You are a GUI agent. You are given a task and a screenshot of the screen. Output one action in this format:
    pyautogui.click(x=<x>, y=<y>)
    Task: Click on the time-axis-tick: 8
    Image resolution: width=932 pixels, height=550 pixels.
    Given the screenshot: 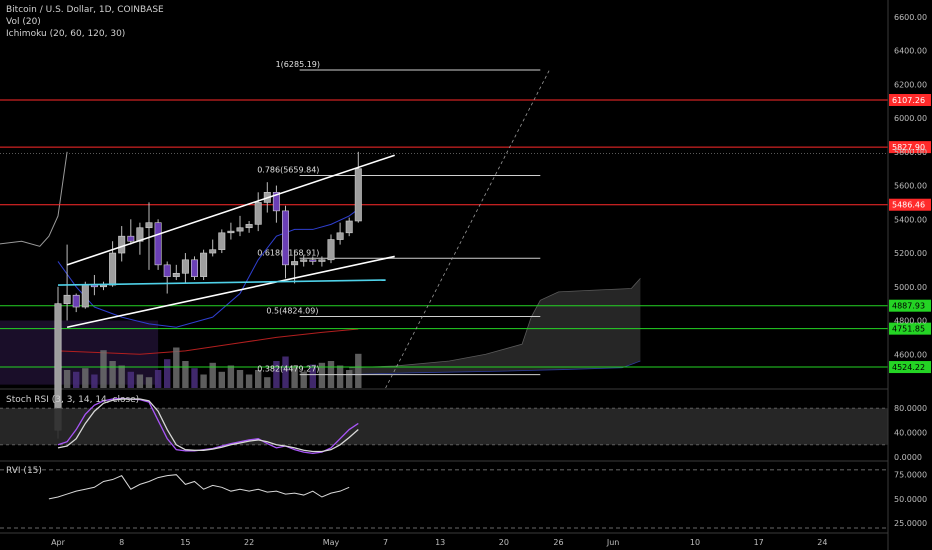 What is the action you would take?
    pyautogui.click(x=121, y=542)
    